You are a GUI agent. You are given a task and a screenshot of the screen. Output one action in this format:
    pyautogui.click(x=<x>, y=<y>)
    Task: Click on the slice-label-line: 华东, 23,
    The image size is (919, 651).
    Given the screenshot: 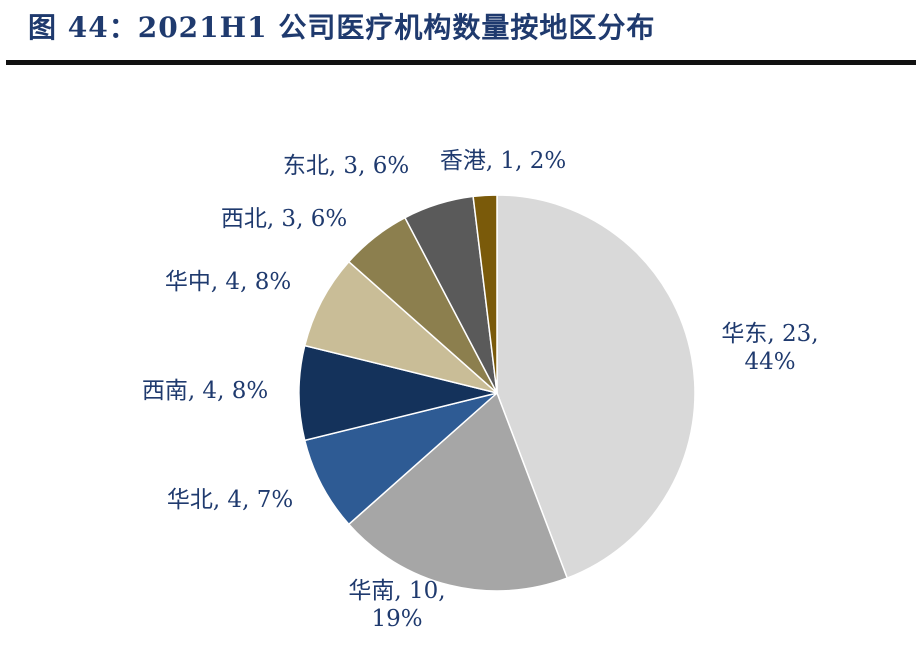 What is the action you would take?
    pyautogui.click(x=769, y=334)
    